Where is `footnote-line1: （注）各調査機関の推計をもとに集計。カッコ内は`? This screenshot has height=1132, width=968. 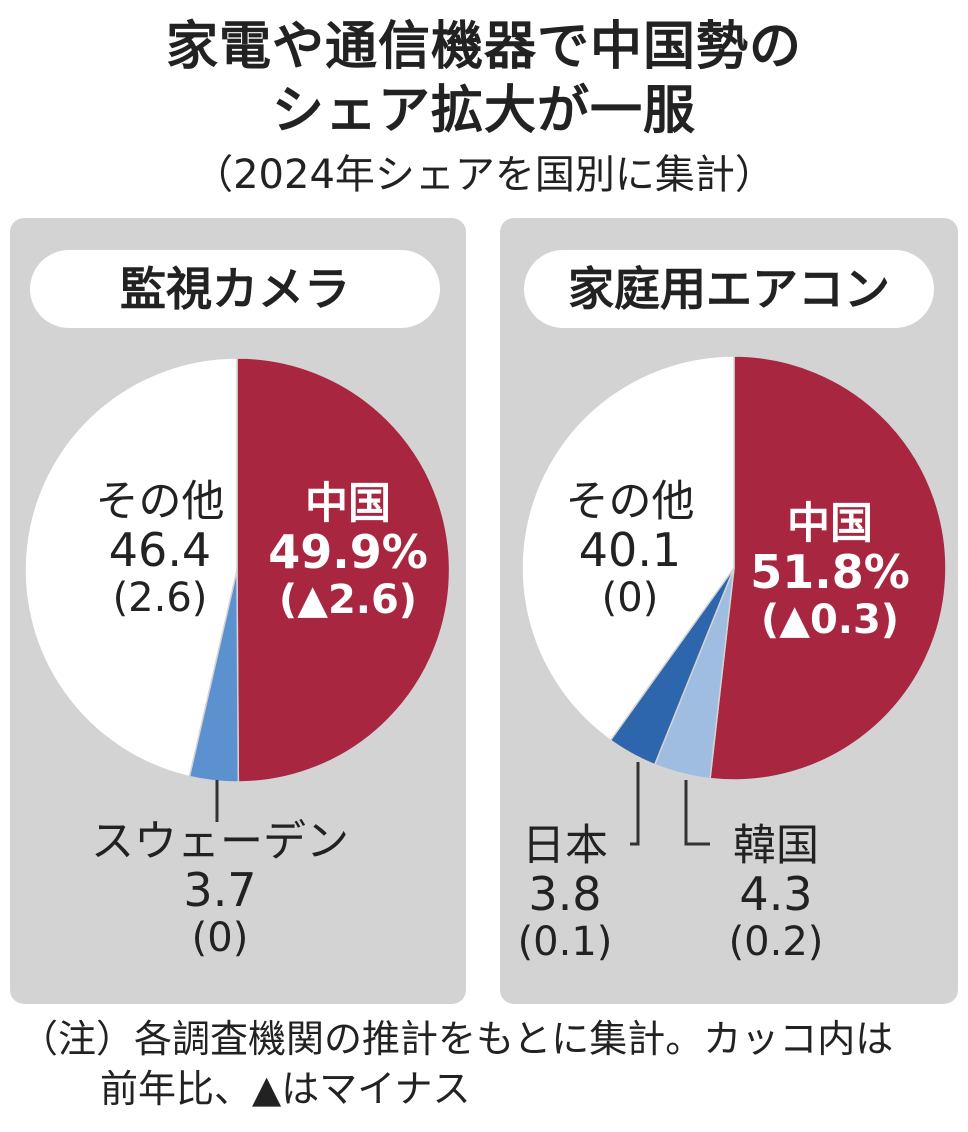 footnote-line1: （注）各調査機関の推計をもとに集計。カッコ内は is located at coordinates (457, 1039).